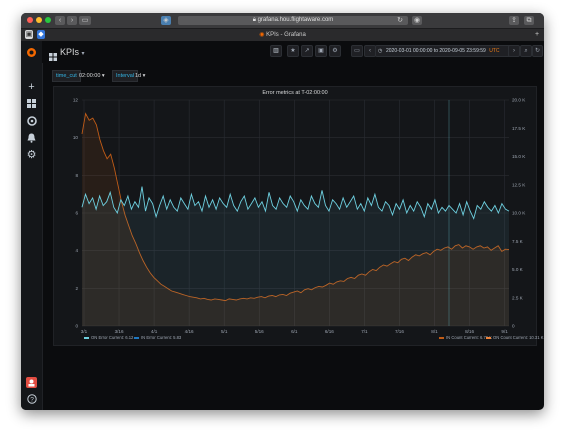 The height and width of the screenshot is (438, 565). Describe the element at coordinates (518, 297) in the screenshot. I see `y-axis-right-tick: 2.5 K` at that location.